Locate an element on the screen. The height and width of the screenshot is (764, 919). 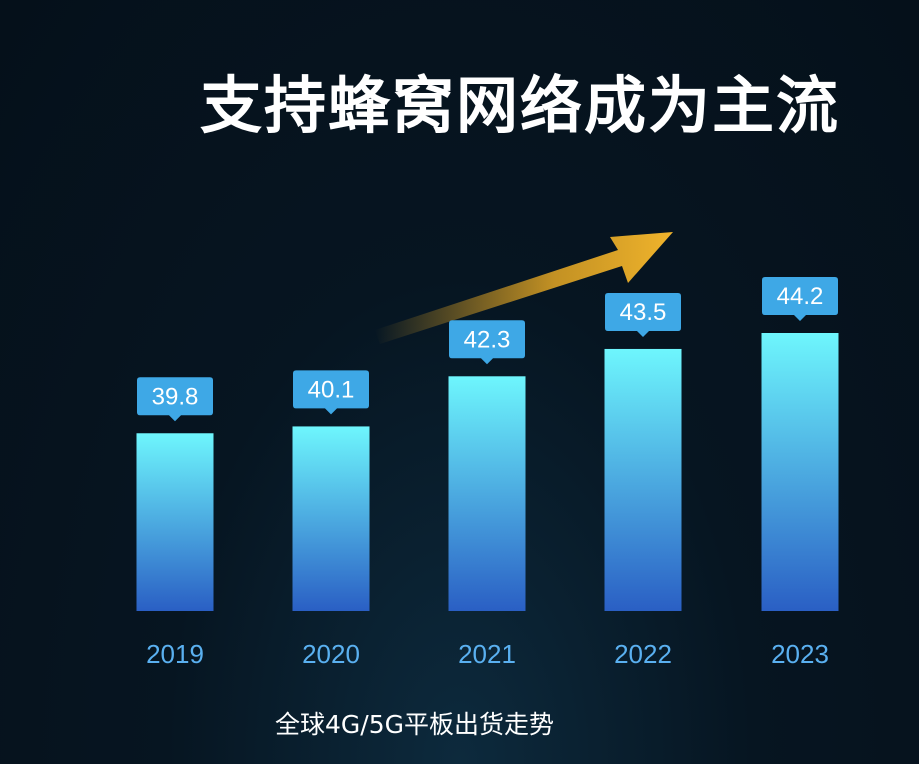
x-tick-2021: 2021 is located at coordinates (487, 654).